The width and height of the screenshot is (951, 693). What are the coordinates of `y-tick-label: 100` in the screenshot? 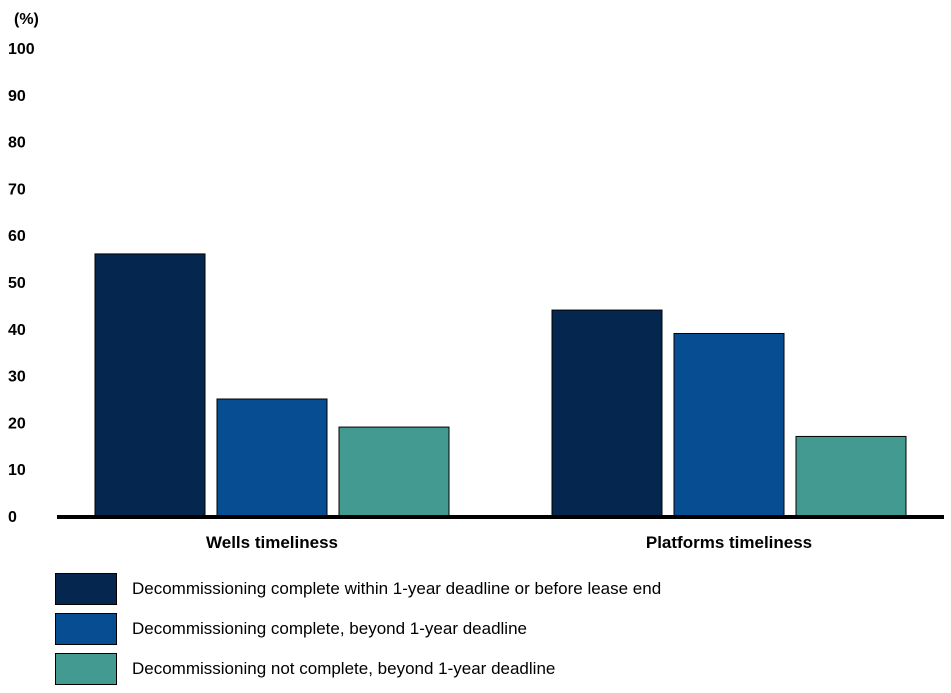 It's located at (21, 49).